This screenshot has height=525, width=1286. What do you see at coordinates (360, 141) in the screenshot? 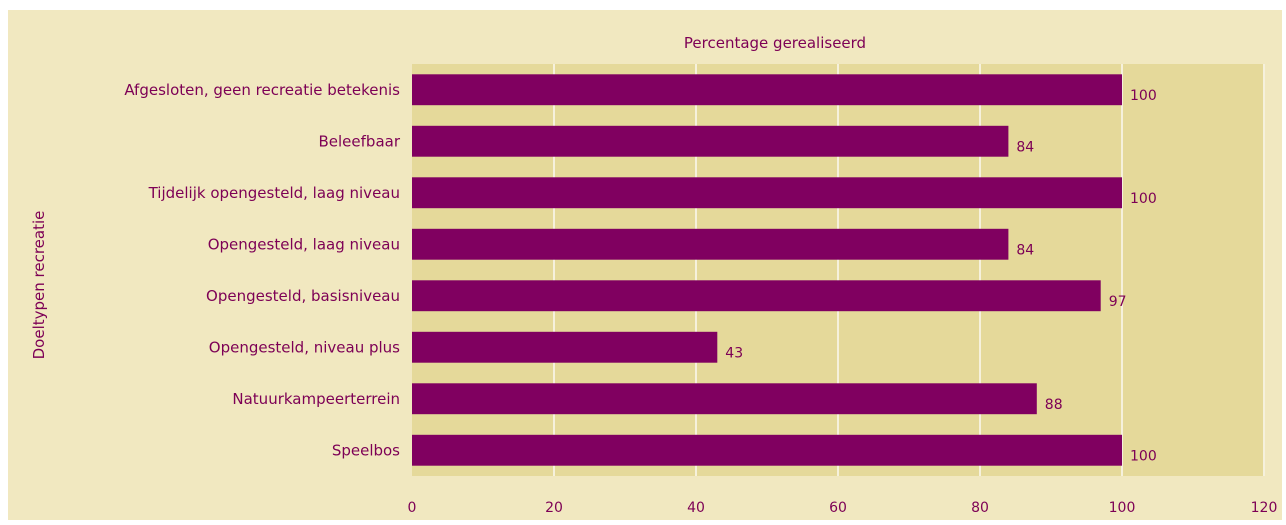
I see `category-label: Beleefbaar` at bounding box center [360, 141].